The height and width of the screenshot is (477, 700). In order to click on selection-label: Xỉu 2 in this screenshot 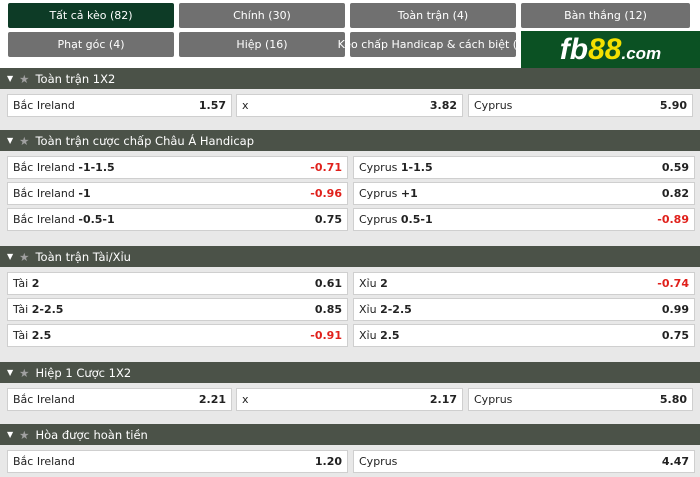, I will do `click(373, 283)`.